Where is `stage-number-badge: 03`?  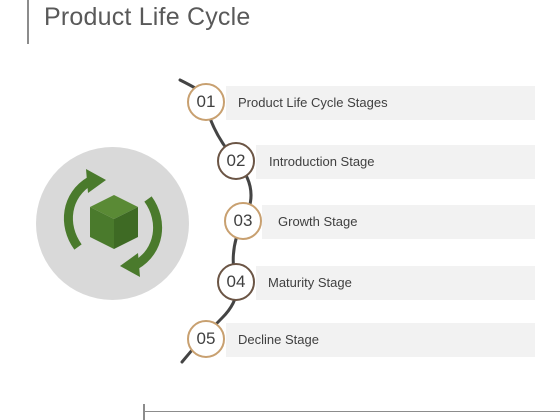
stage-number-badge: 03 is located at coordinates (243, 221).